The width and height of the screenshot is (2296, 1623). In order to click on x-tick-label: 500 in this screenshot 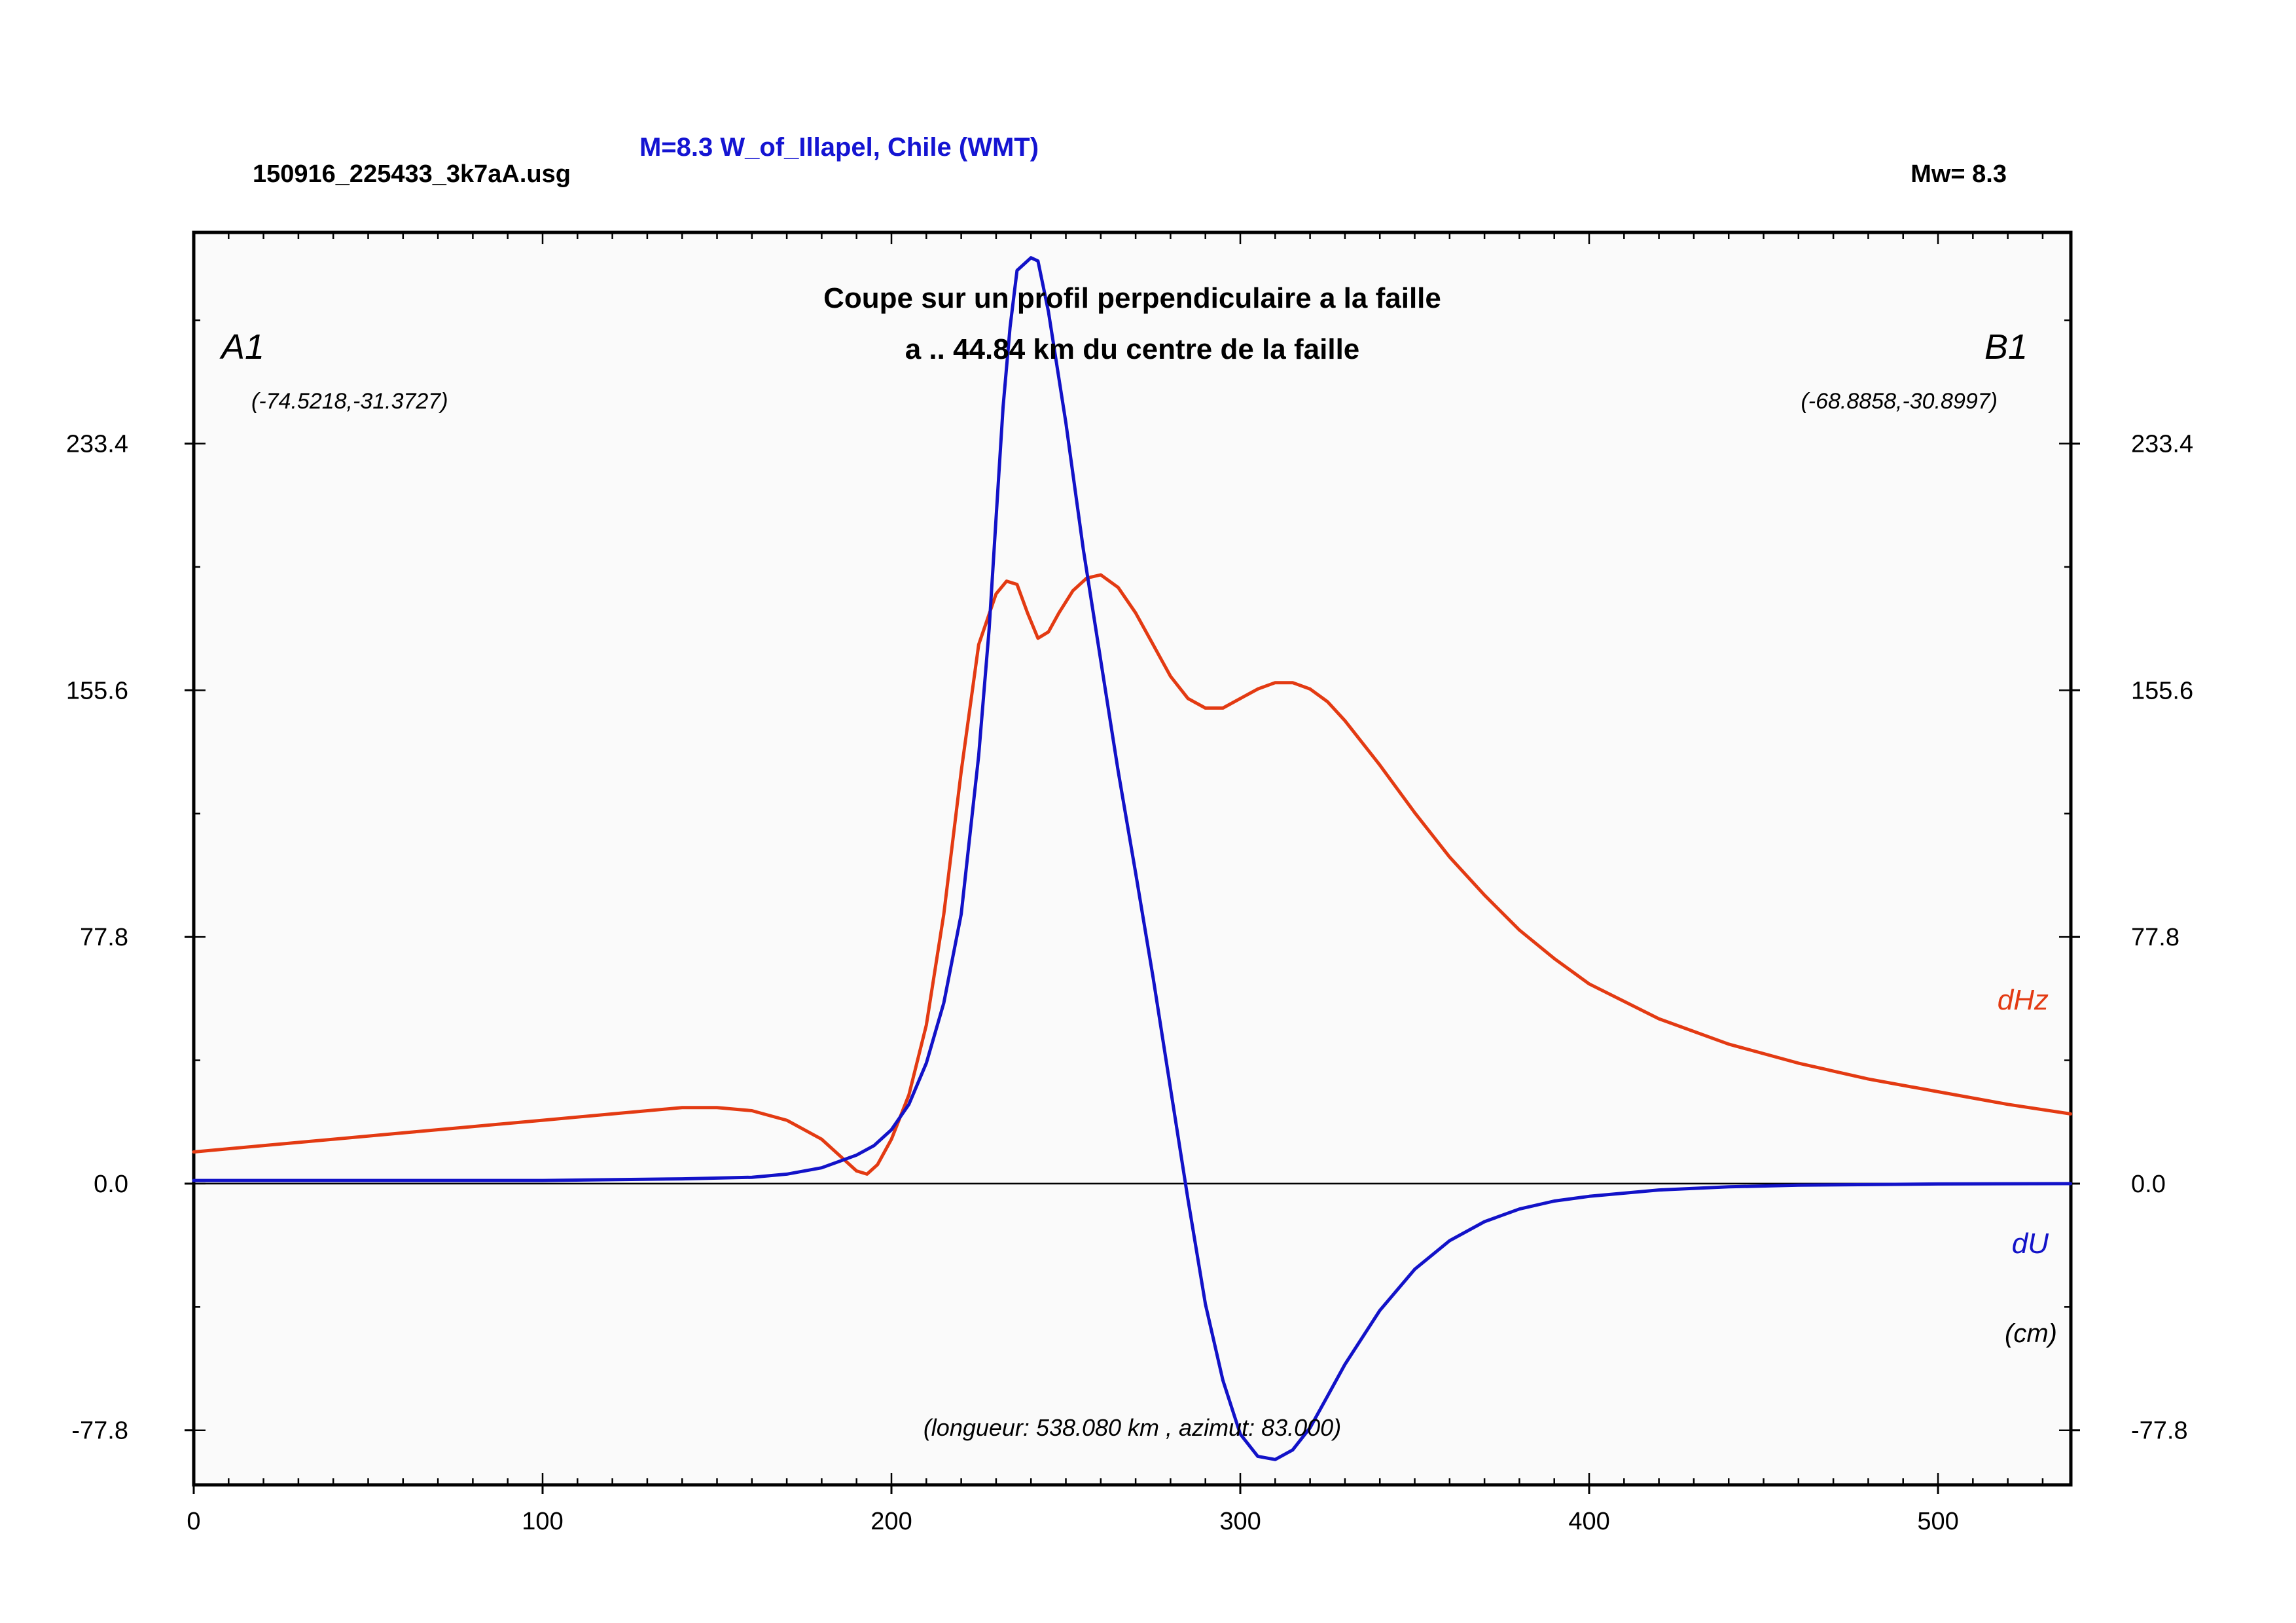, I will do `click(1937, 1521)`.